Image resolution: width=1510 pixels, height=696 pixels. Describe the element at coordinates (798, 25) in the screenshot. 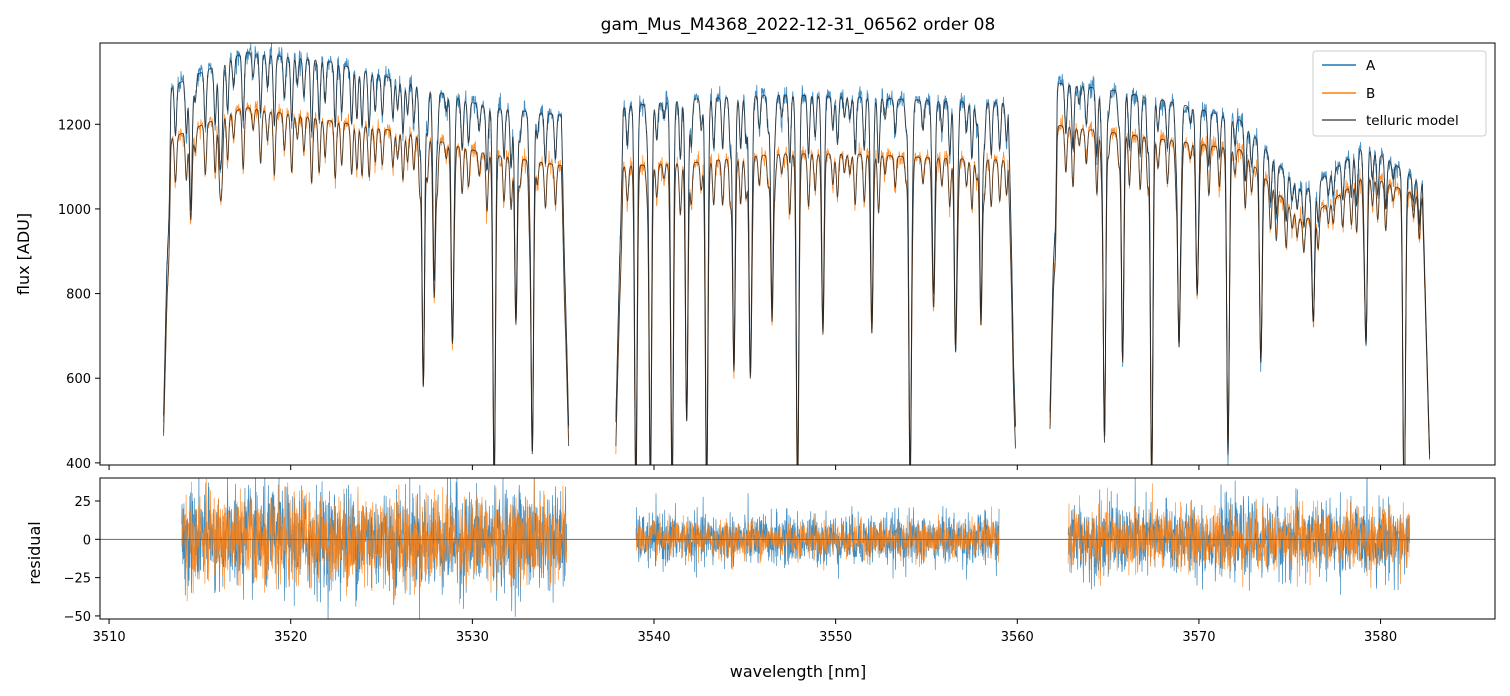

I see `chart-title: gam_Mus_M4368_2022-12-31_06562 order 08` at that location.